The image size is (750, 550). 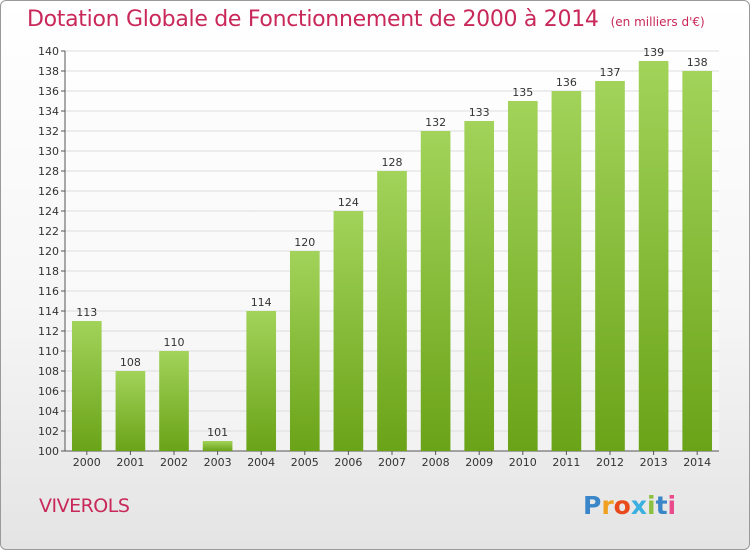 I want to click on y-tick-label: 140, so click(x=48, y=51).